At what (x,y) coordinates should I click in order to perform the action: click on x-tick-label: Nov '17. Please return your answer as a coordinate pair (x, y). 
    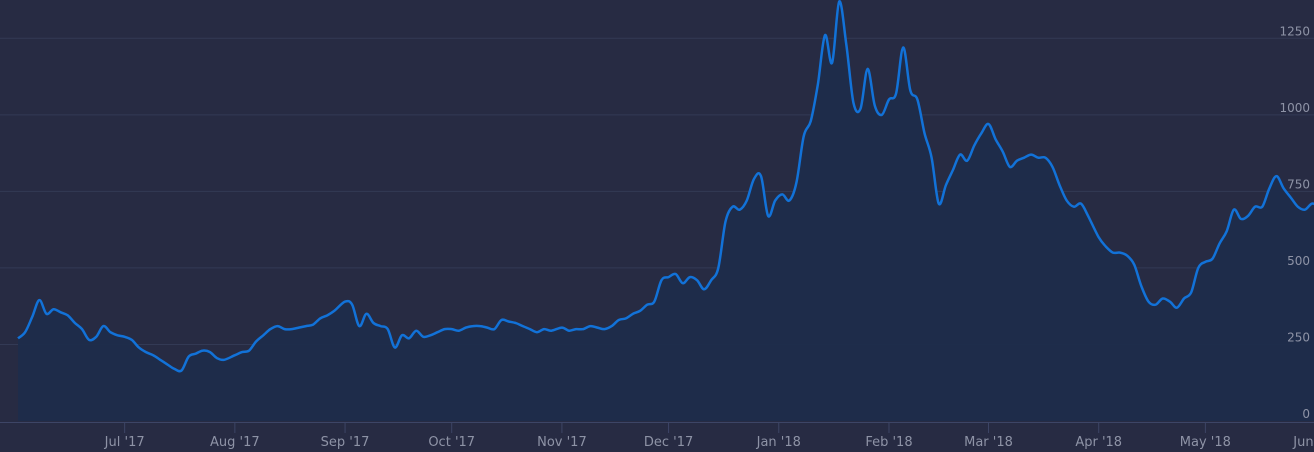
    Looking at the image, I should click on (562, 442).